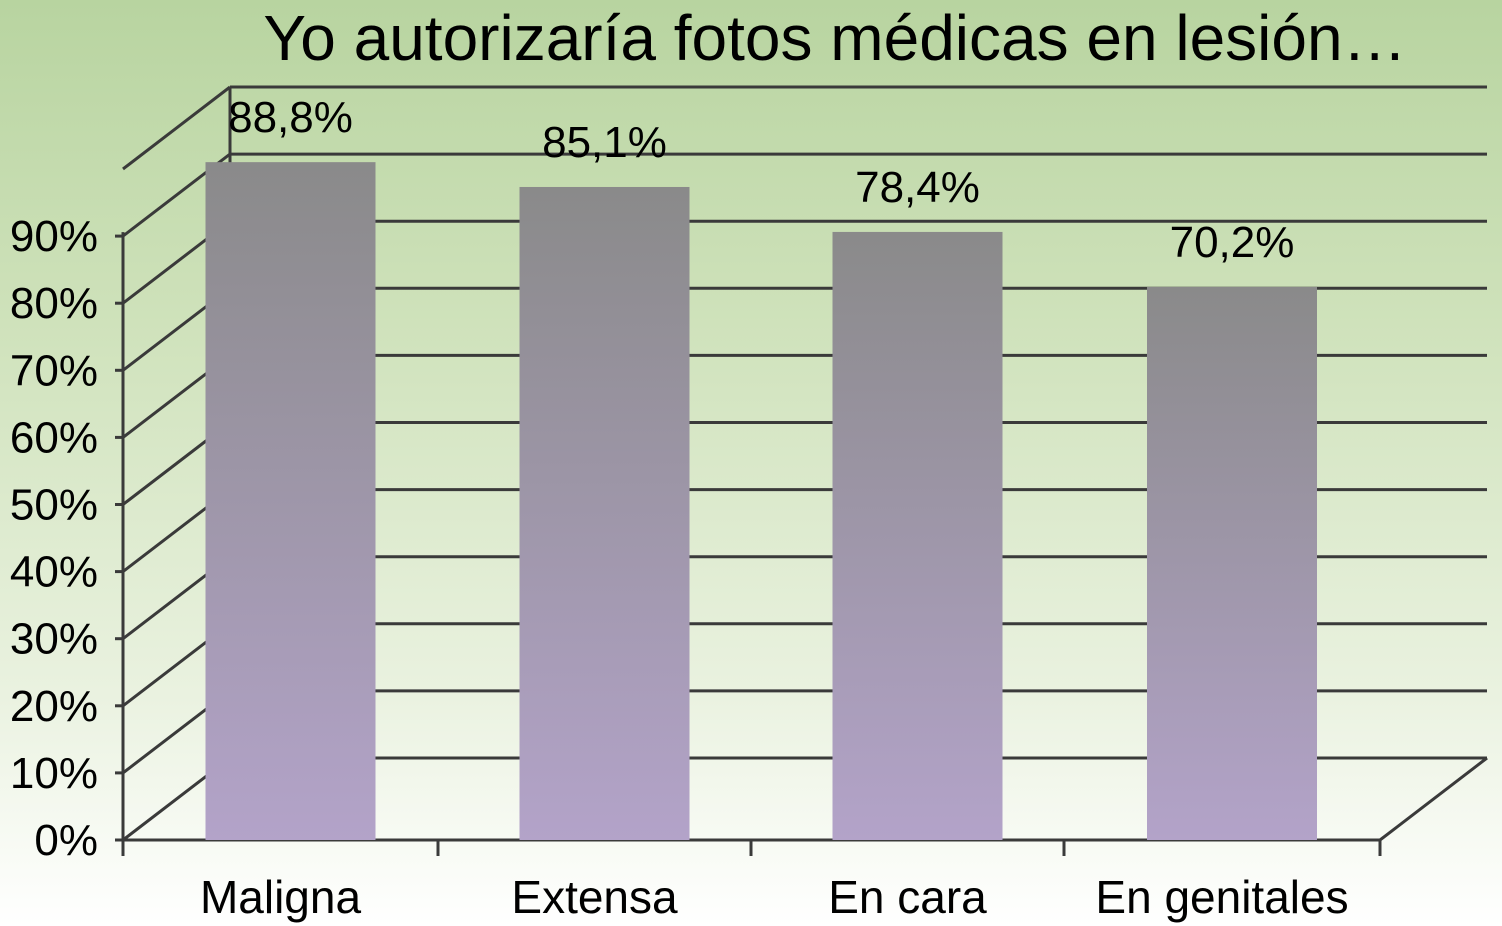 This screenshot has width=1502, height=926. Describe the element at coordinates (604, 142) in the screenshot. I see `data-label: 85,1%` at that location.